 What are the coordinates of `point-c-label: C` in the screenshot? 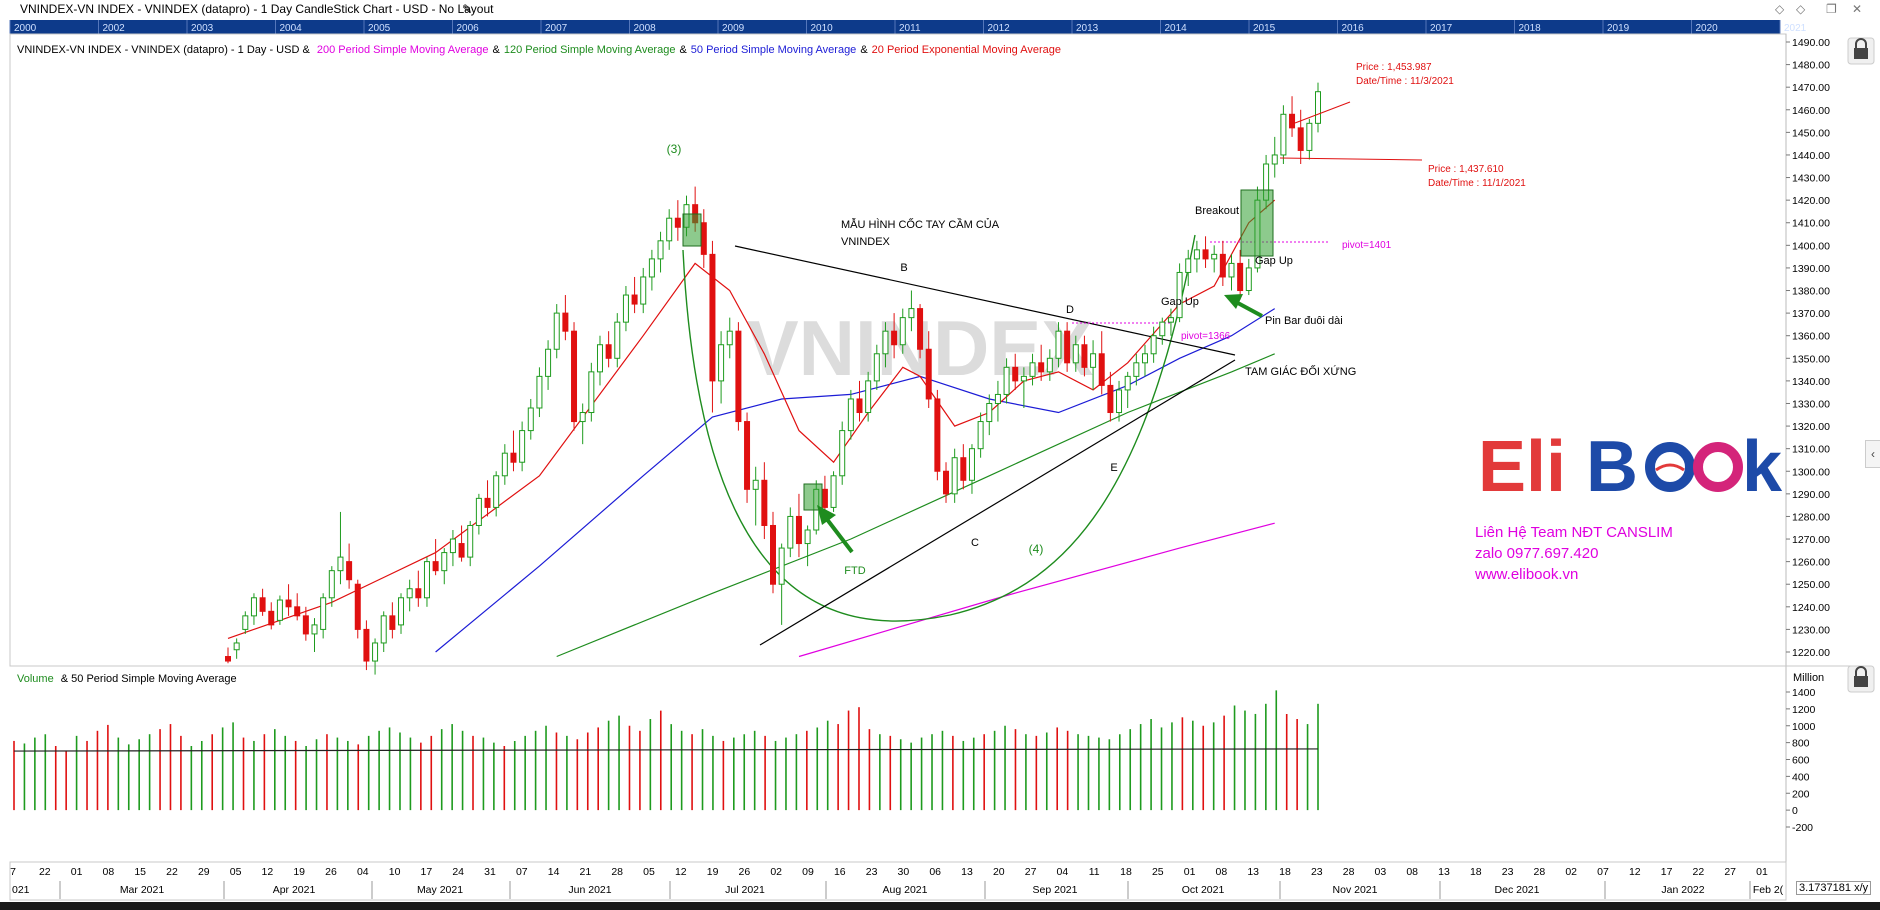 It's located at (975, 543).